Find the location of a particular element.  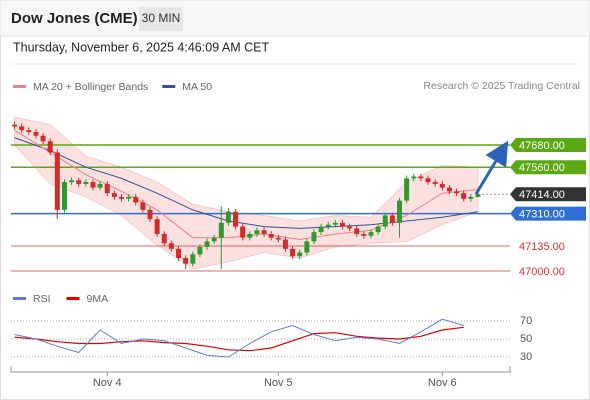

level-label: 47310.00 is located at coordinates (542, 214).